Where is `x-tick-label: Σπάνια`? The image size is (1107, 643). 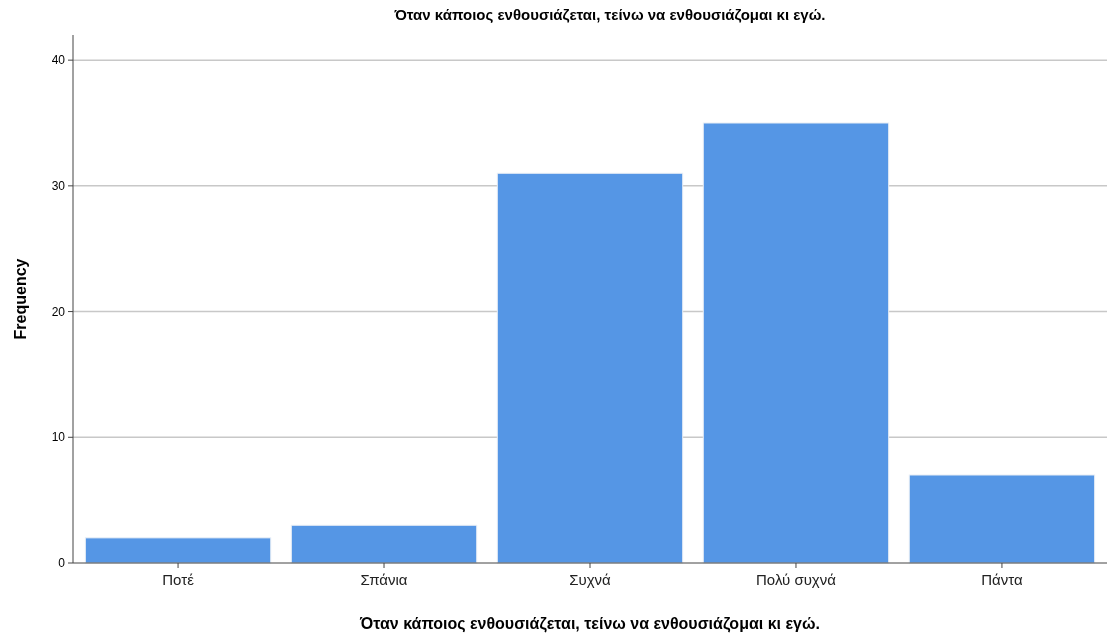 x-tick-label: Σπάνια is located at coordinates (384, 579).